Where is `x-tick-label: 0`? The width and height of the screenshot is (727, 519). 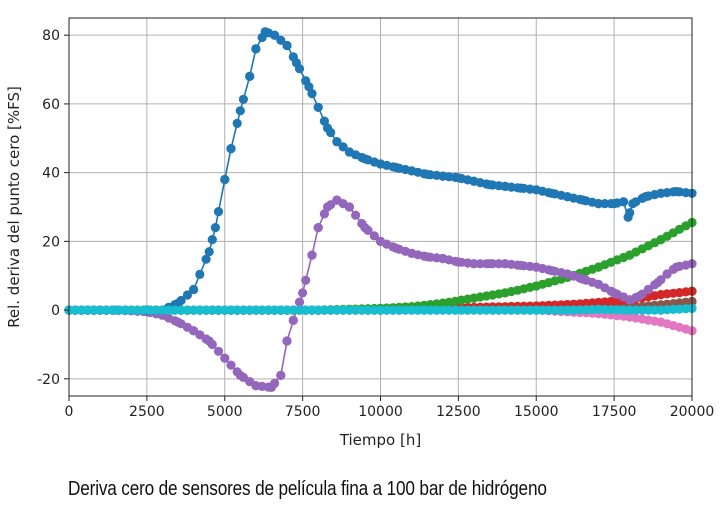
x-tick-label: 0 is located at coordinates (69, 412).